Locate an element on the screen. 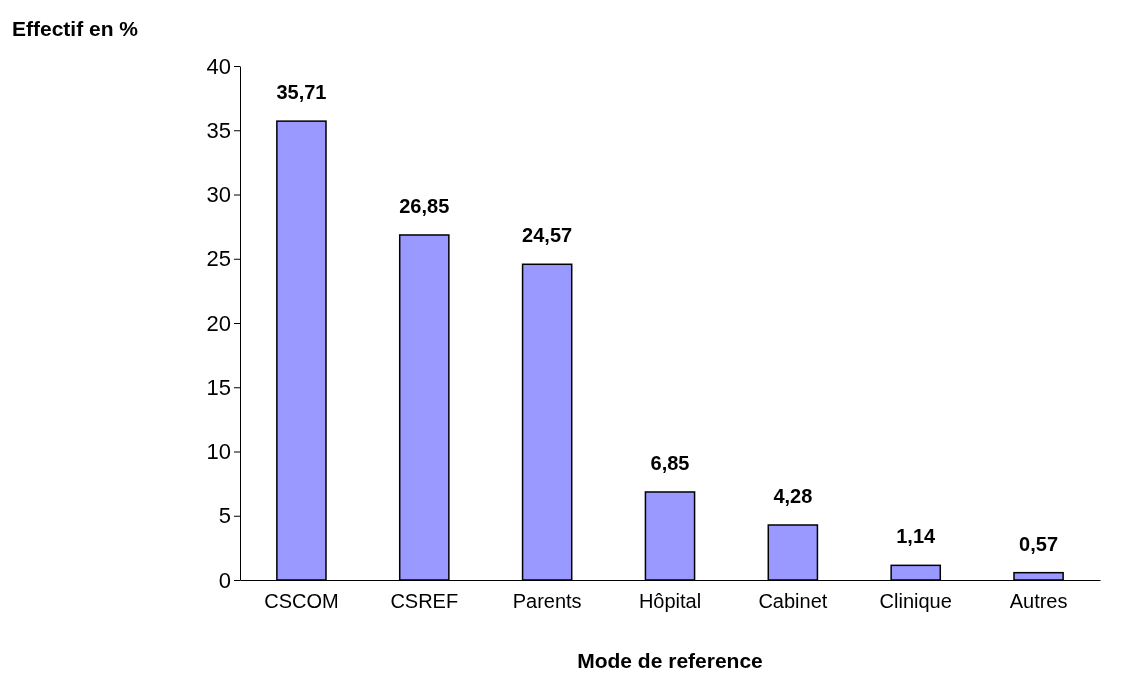  x-tick-label: Autres is located at coordinates (1038, 601).